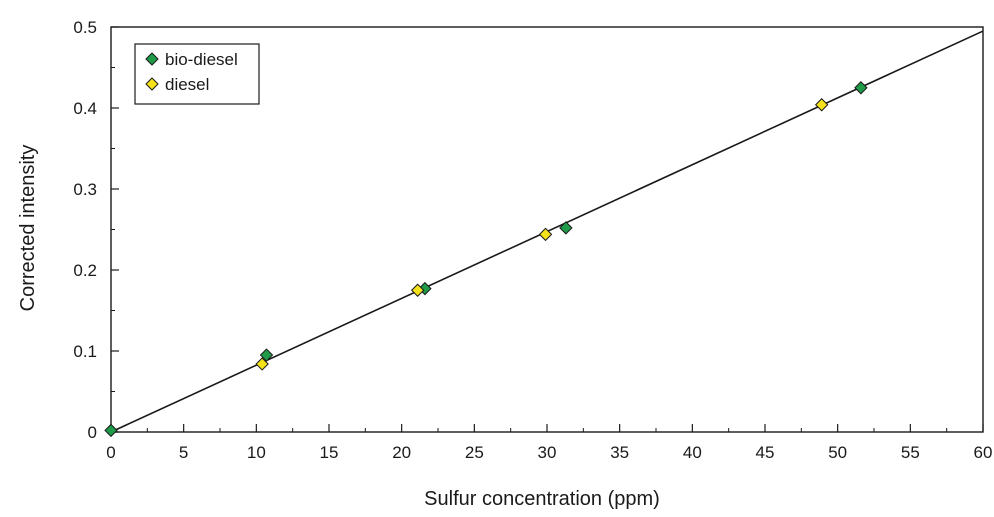 The width and height of the screenshot is (994, 517). I want to click on legend-marker-bio-diesel, so click(152, 59).